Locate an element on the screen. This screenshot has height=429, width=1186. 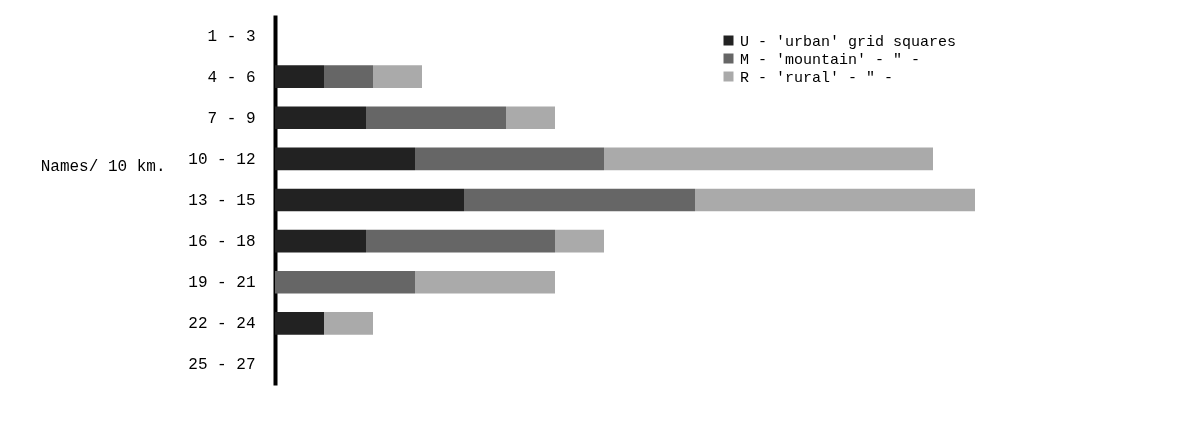
y-tick-label: 16 - 18 is located at coordinates (222, 242).